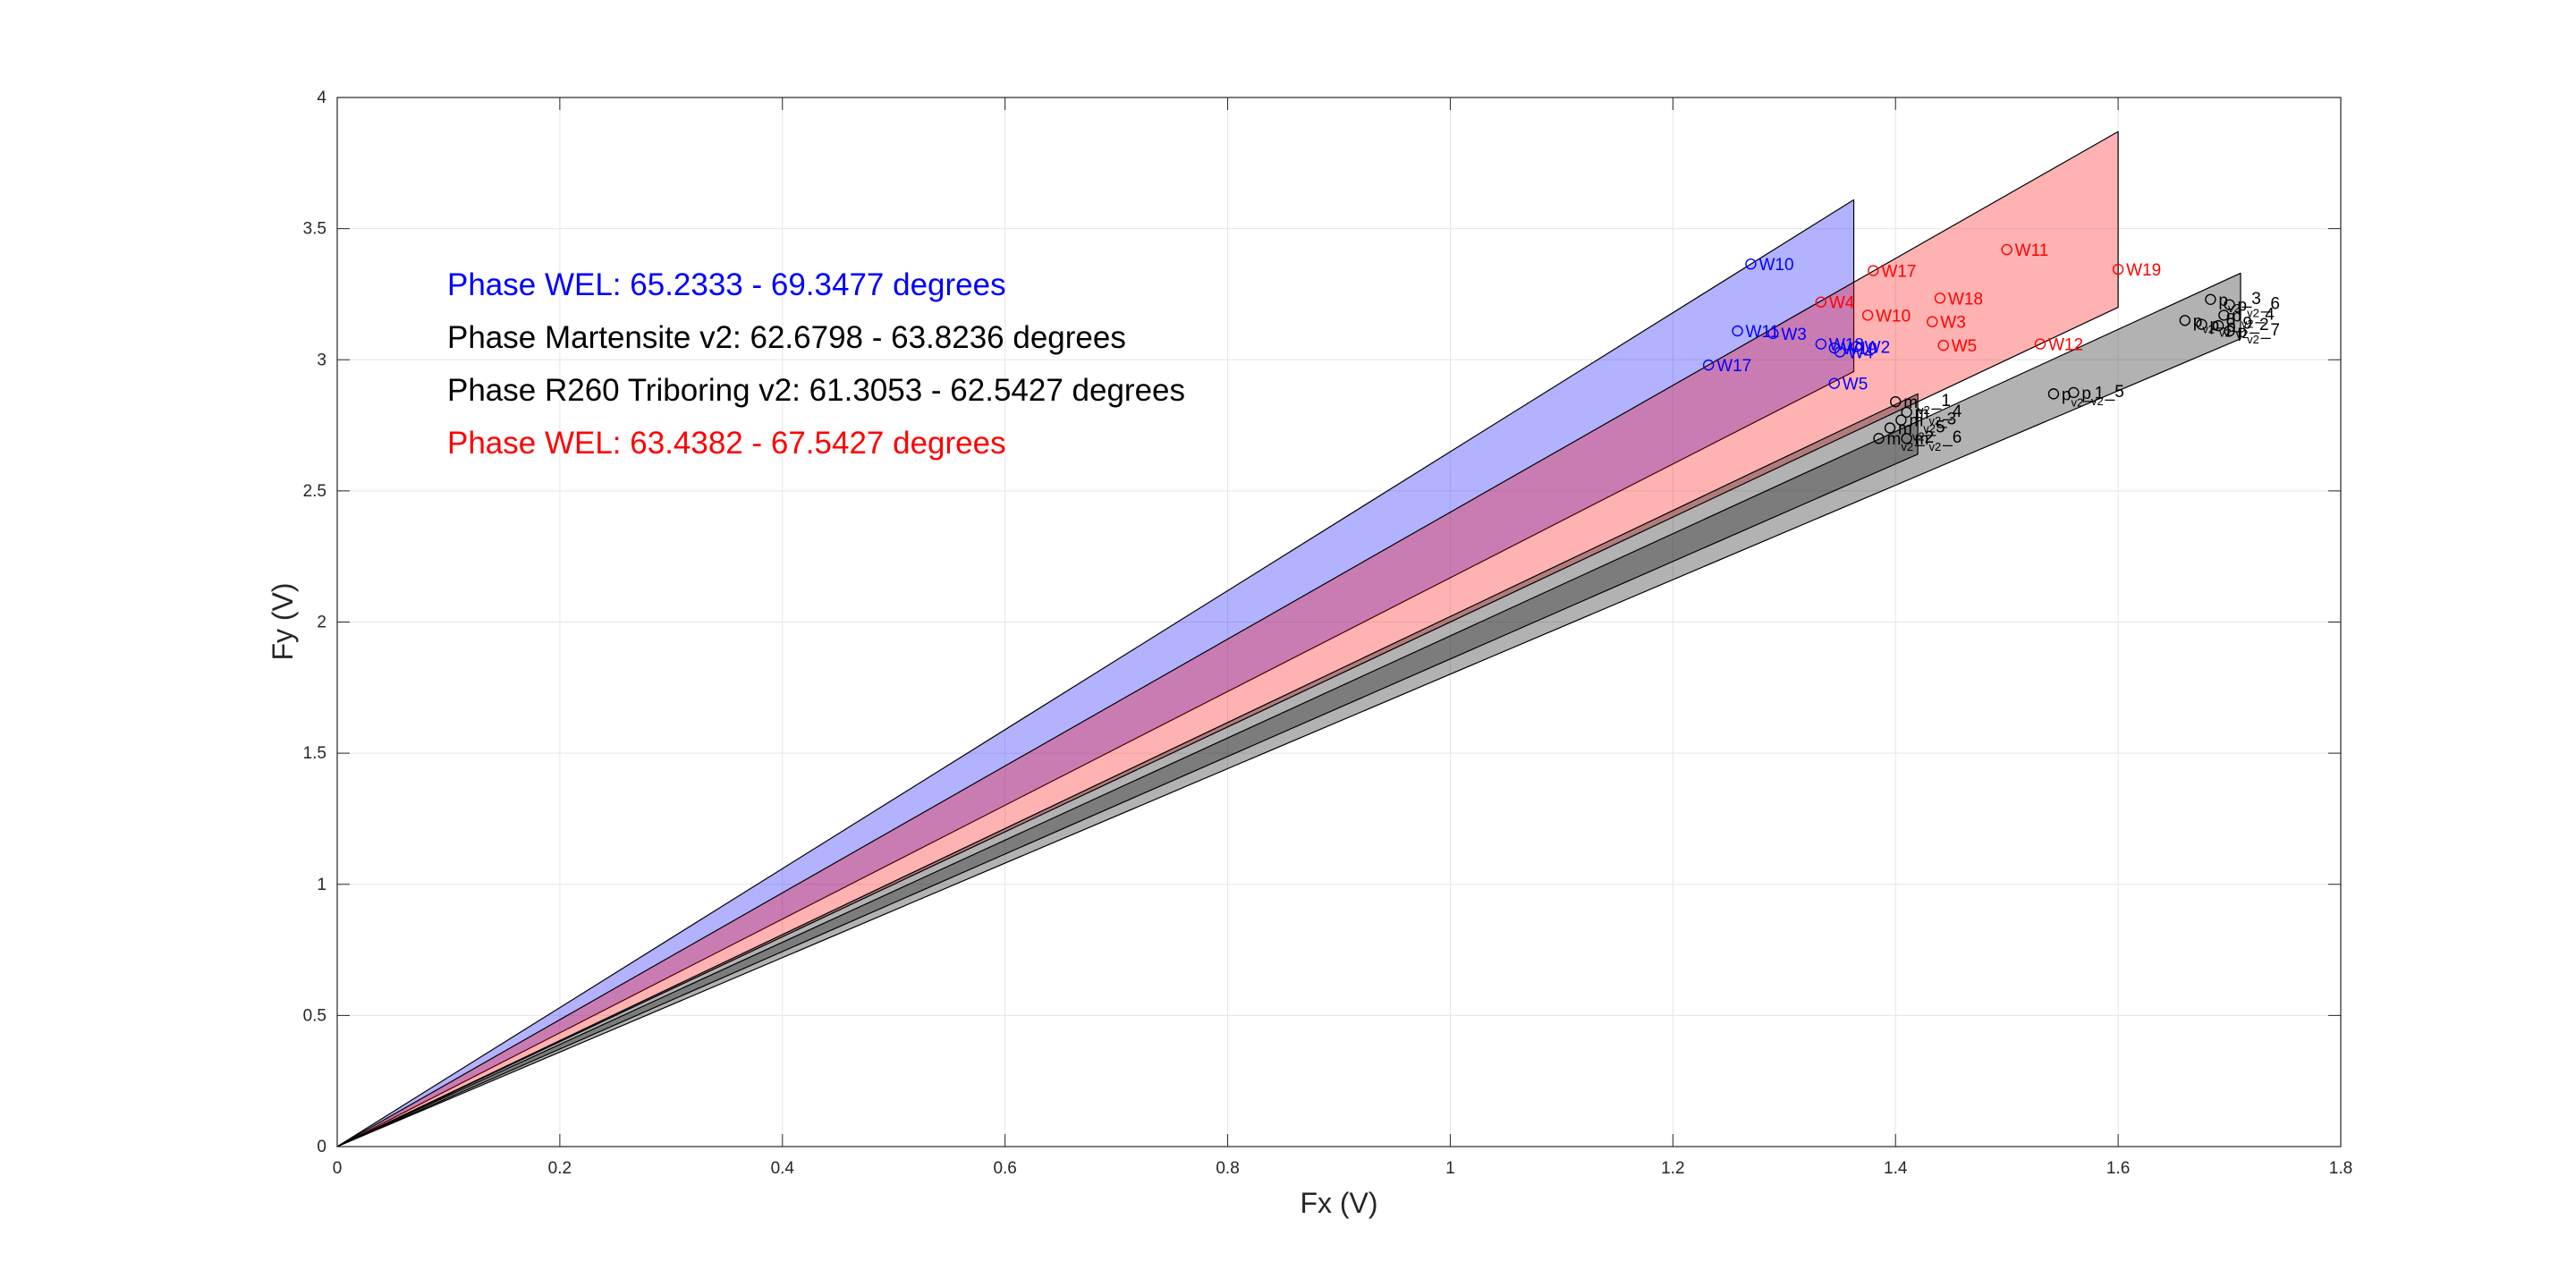  Describe the element at coordinates (2270, 330) in the screenshot. I see `point-label-index: _7` at that location.